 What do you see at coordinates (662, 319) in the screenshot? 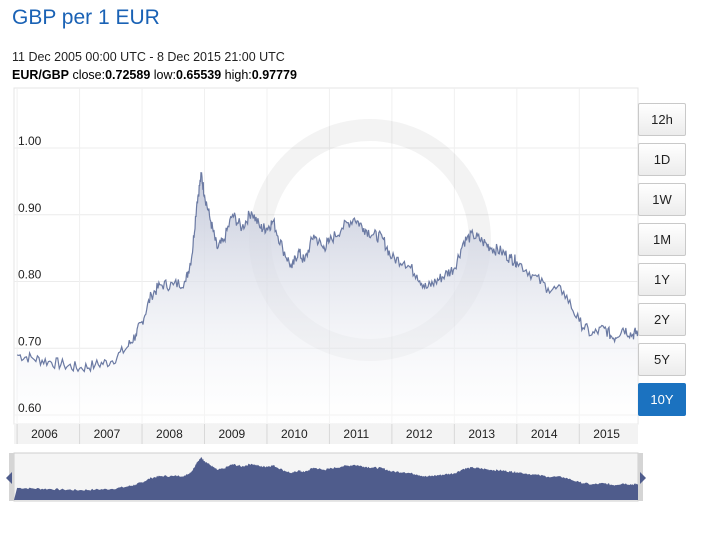
I see `range-button-2y: 2Y` at bounding box center [662, 319].